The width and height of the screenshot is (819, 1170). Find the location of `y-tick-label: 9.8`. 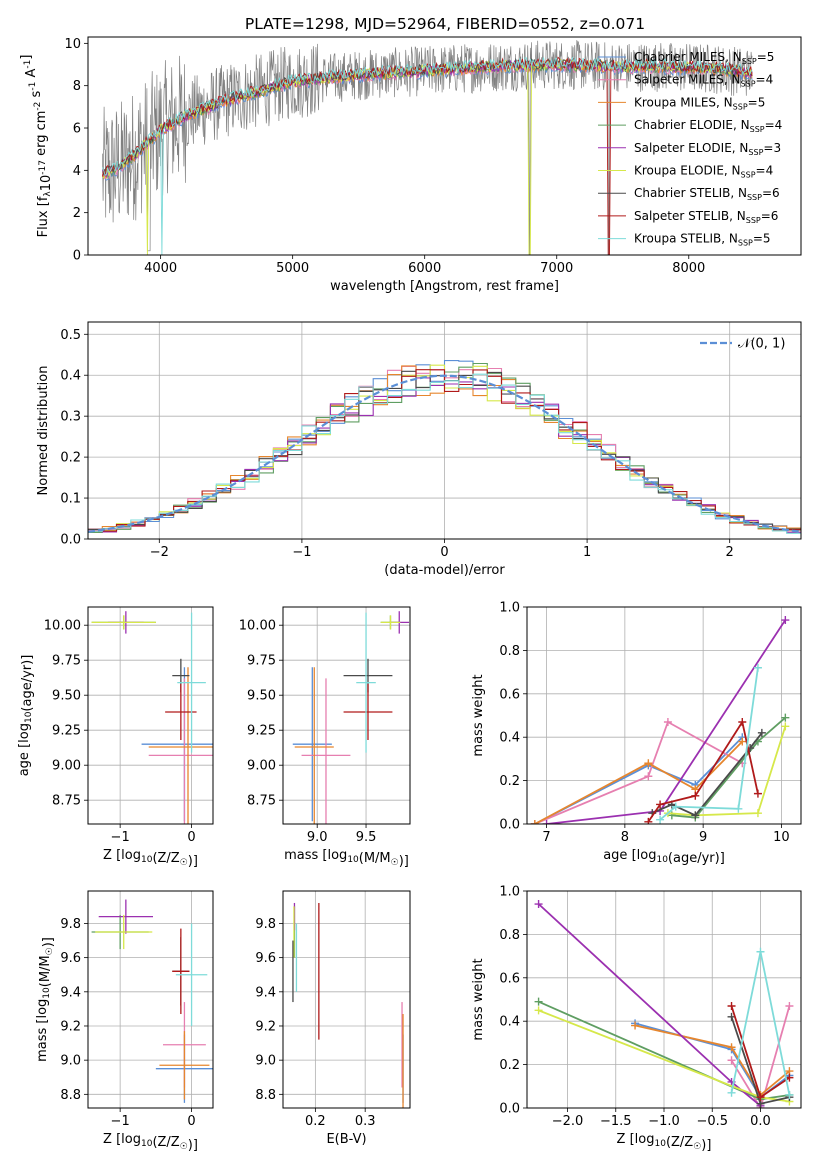

y-tick-label: 9.8 is located at coordinates (70, 924).